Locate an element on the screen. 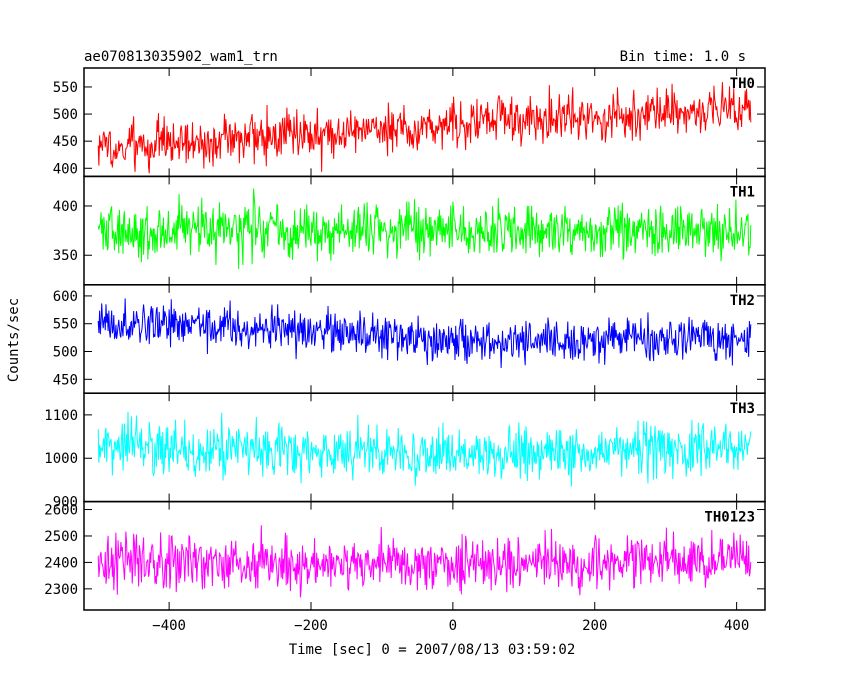 This screenshot has width=850, height=680. series-th0 is located at coordinates (424, 128).